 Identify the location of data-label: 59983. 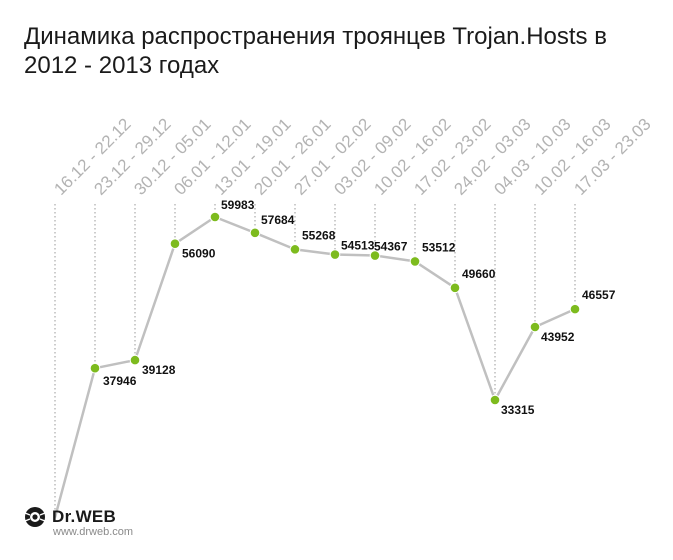
(238, 205).